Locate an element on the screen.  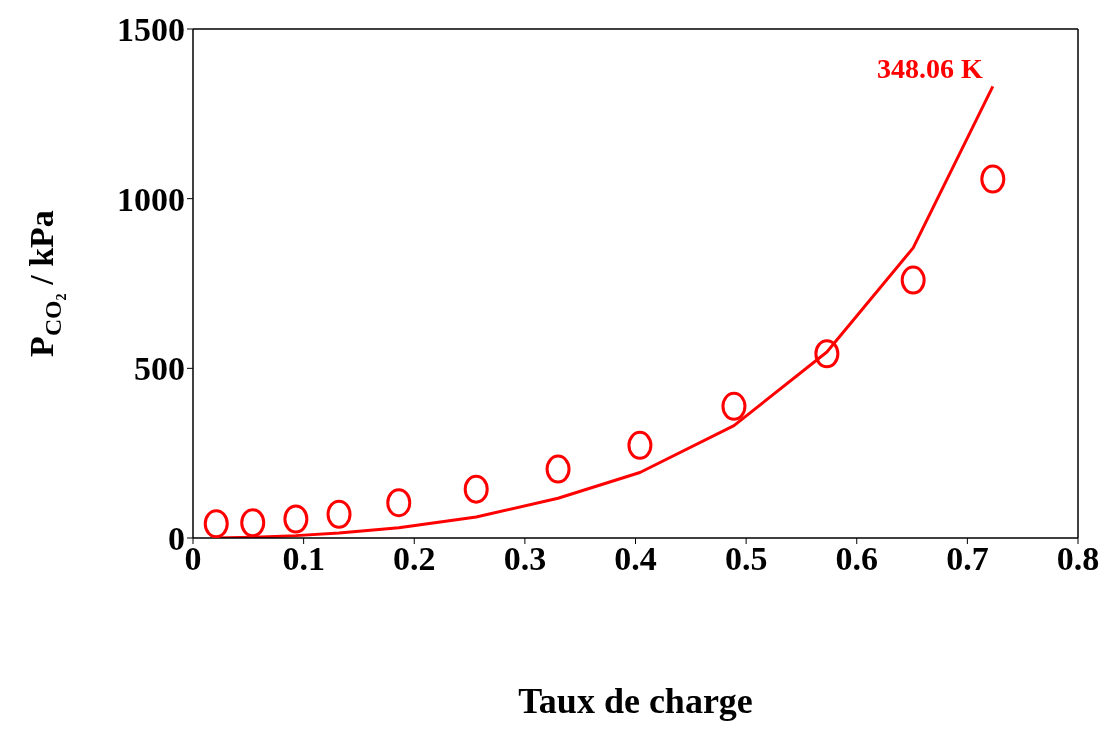
y-tick-label: 1000 is located at coordinates (151, 199).